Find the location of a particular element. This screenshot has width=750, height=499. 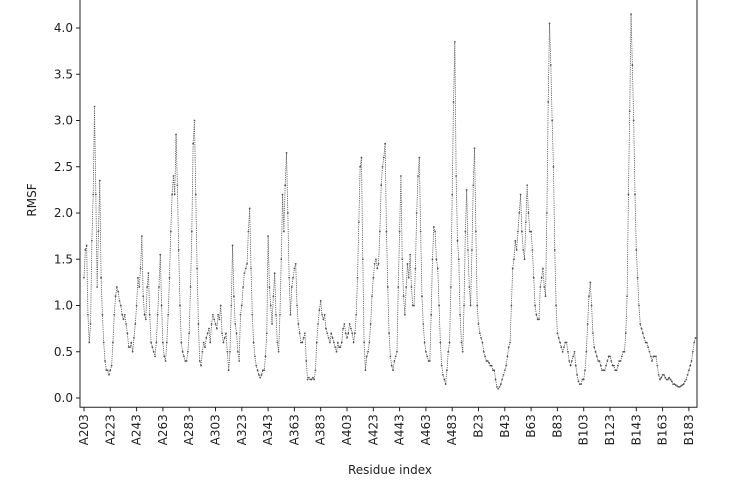

x-tick-label: A223 is located at coordinates (110, 429).